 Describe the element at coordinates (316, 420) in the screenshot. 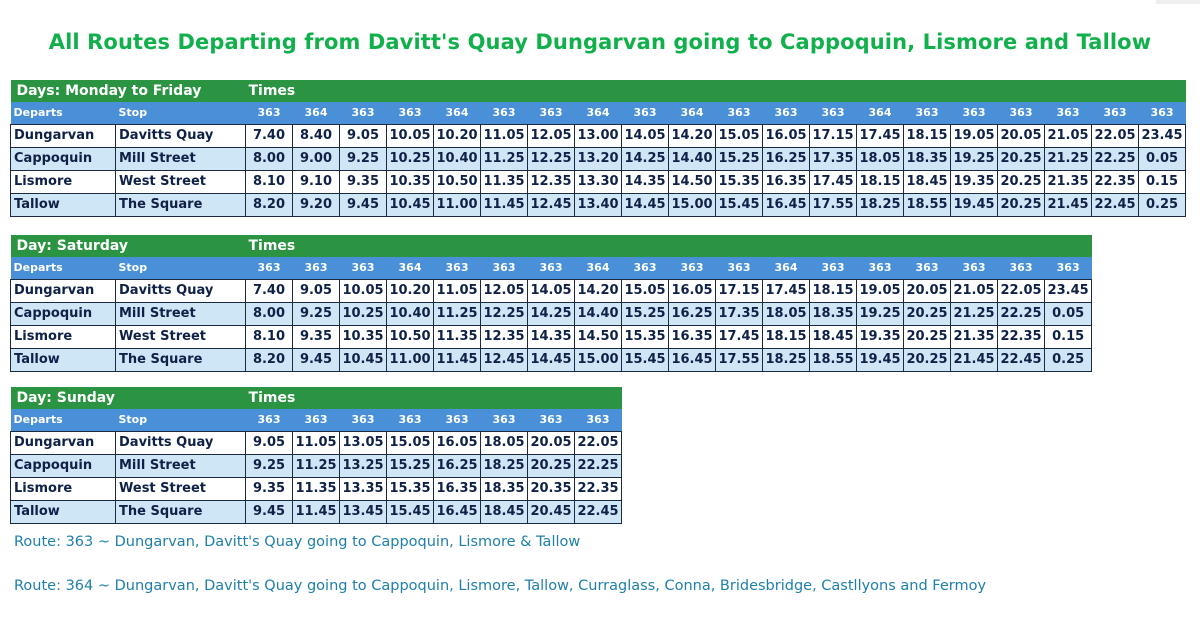

I see `route-number-row: Departs Stop 363 363 363 363 363 363 363 363` at that location.